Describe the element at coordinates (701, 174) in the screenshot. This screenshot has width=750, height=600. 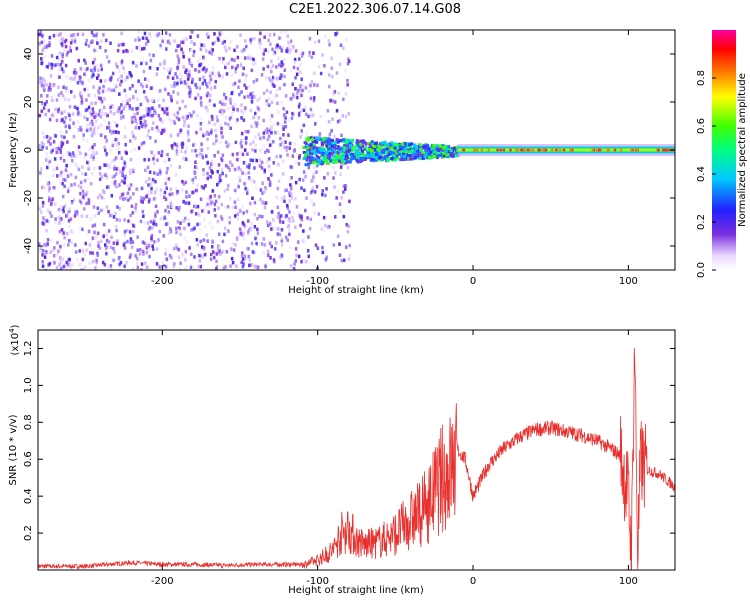
I see `colorbar-tick-label: 0.4` at that location.